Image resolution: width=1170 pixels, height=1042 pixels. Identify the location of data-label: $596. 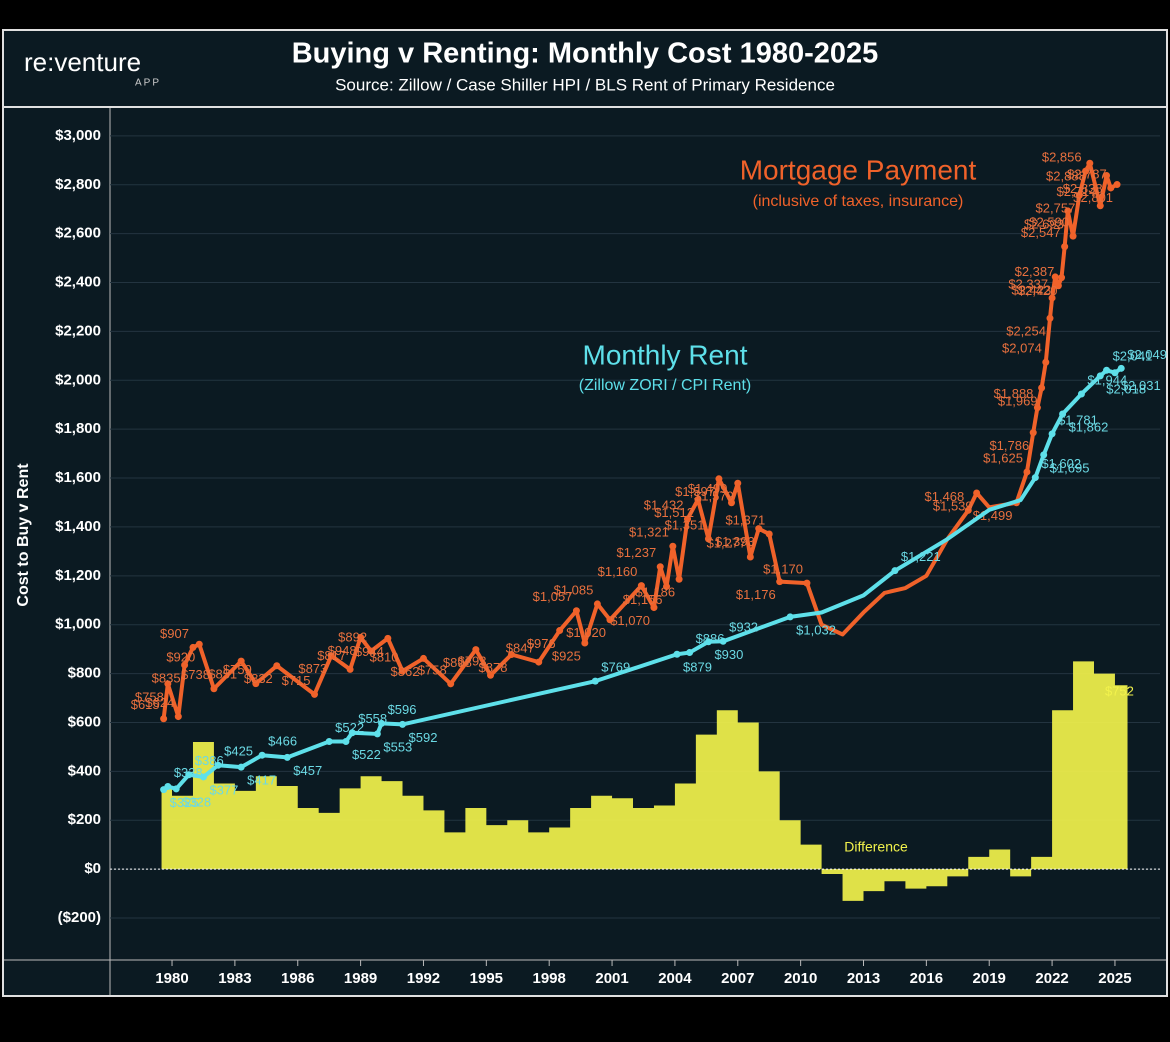
(402, 709).